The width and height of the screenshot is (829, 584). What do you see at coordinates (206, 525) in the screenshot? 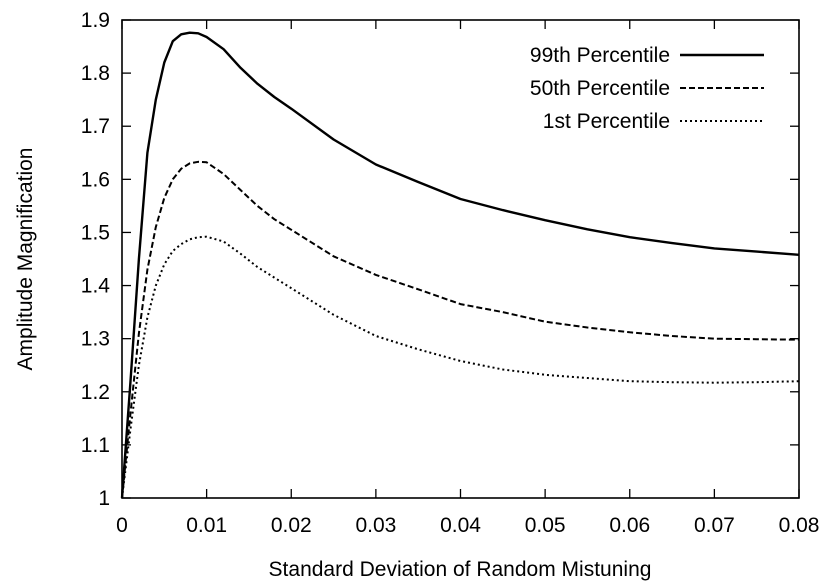
I see `x-tick-label: 0.01` at bounding box center [206, 525].